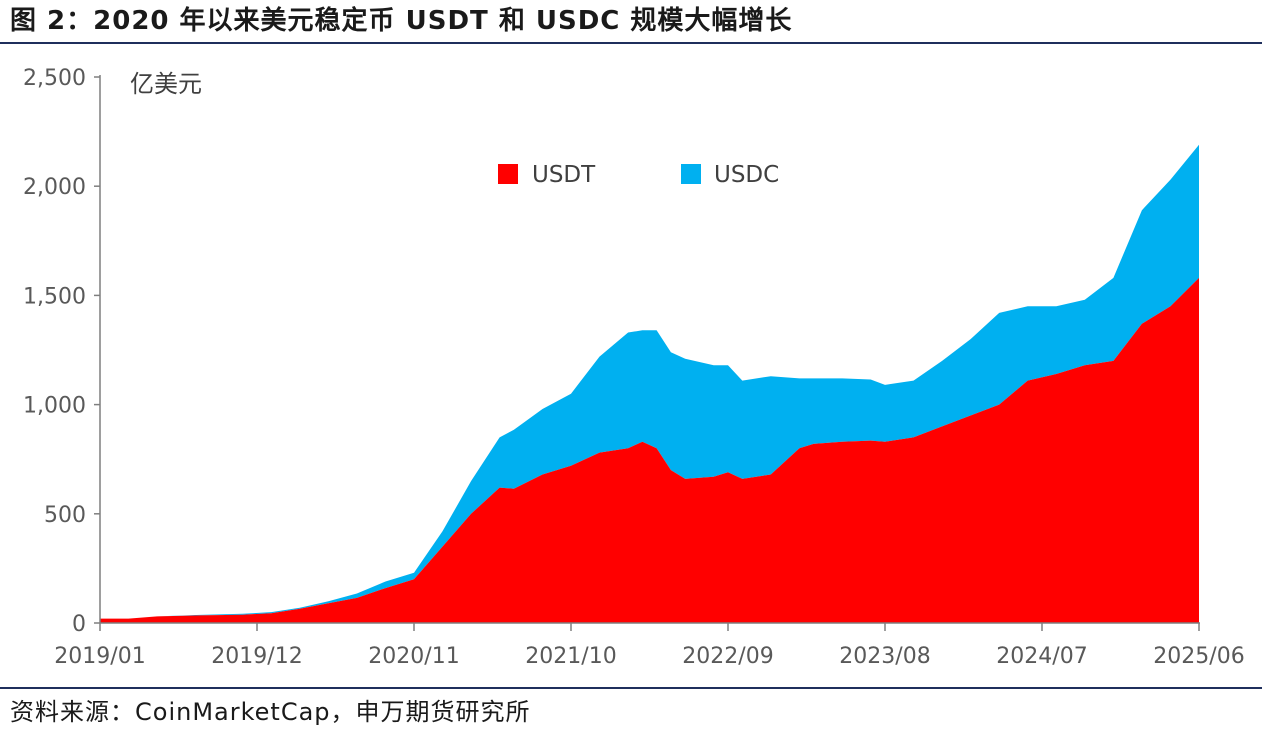 The height and width of the screenshot is (732, 1262). What do you see at coordinates (256, 656) in the screenshot?
I see `x-tick-label: 2019/12` at bounding box center [256, 656].